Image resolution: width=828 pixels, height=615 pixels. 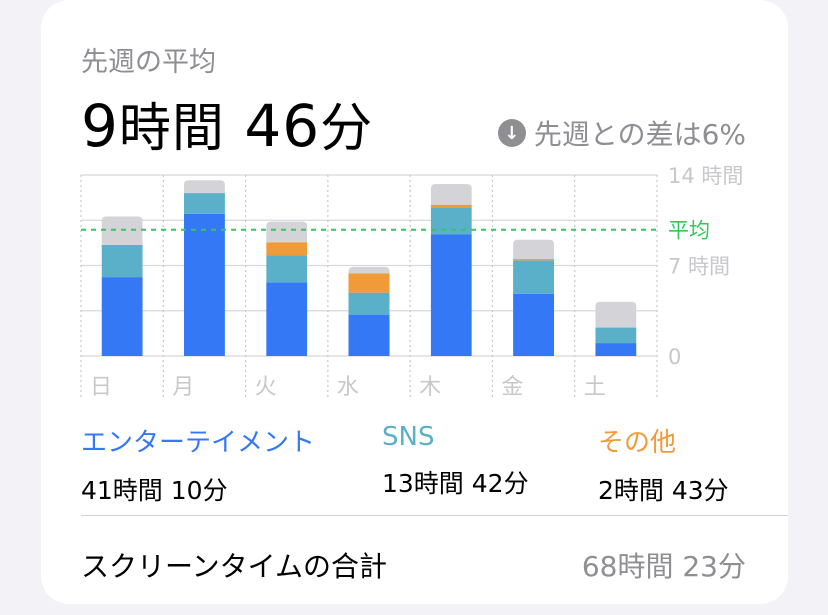 What do you see at coordinates (154, 490) in the screenshot?
I see `legend-entertainment-value: 41時間 10分` at bounding box center [154, 490].